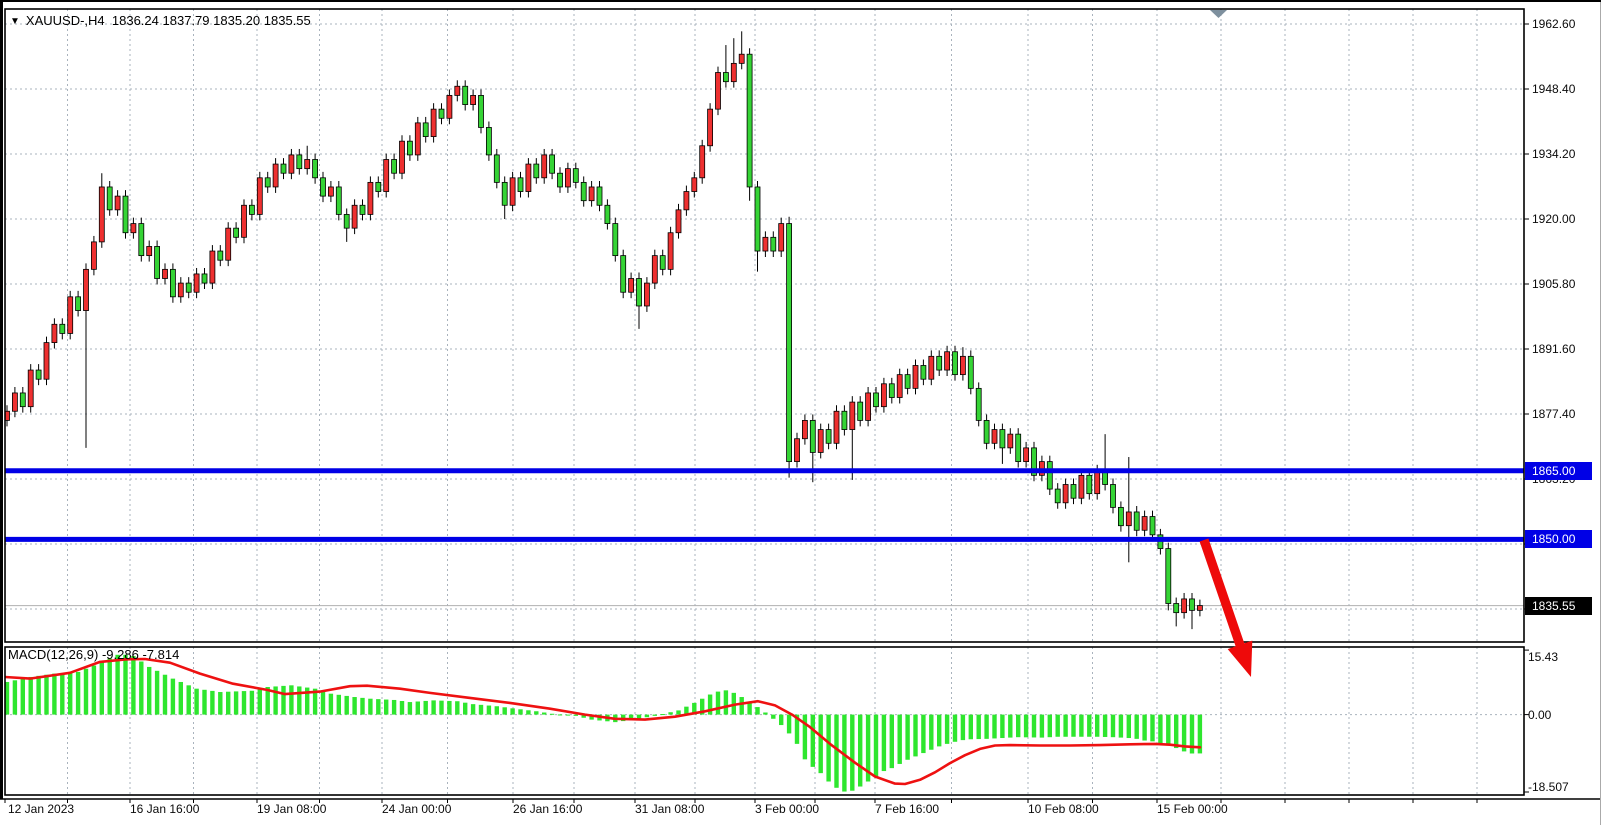 This screenshot has height=825, width=1601. I want to click on macd-histogram, so click(604, 723).